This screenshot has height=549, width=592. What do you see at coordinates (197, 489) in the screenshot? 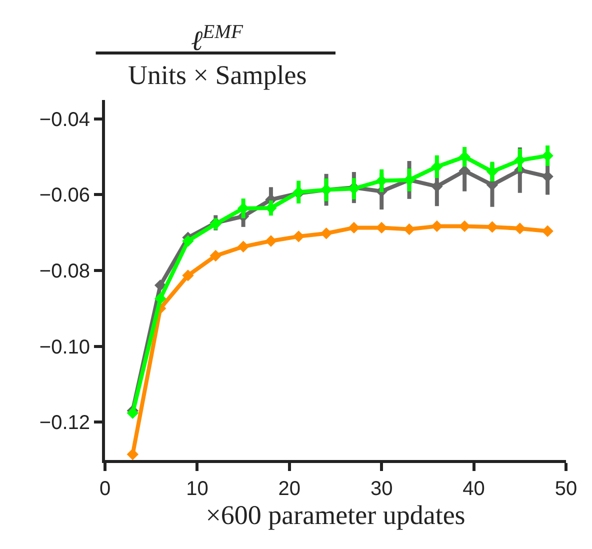
I see `x-tick-label: 10` at bounding box center [197, 489].